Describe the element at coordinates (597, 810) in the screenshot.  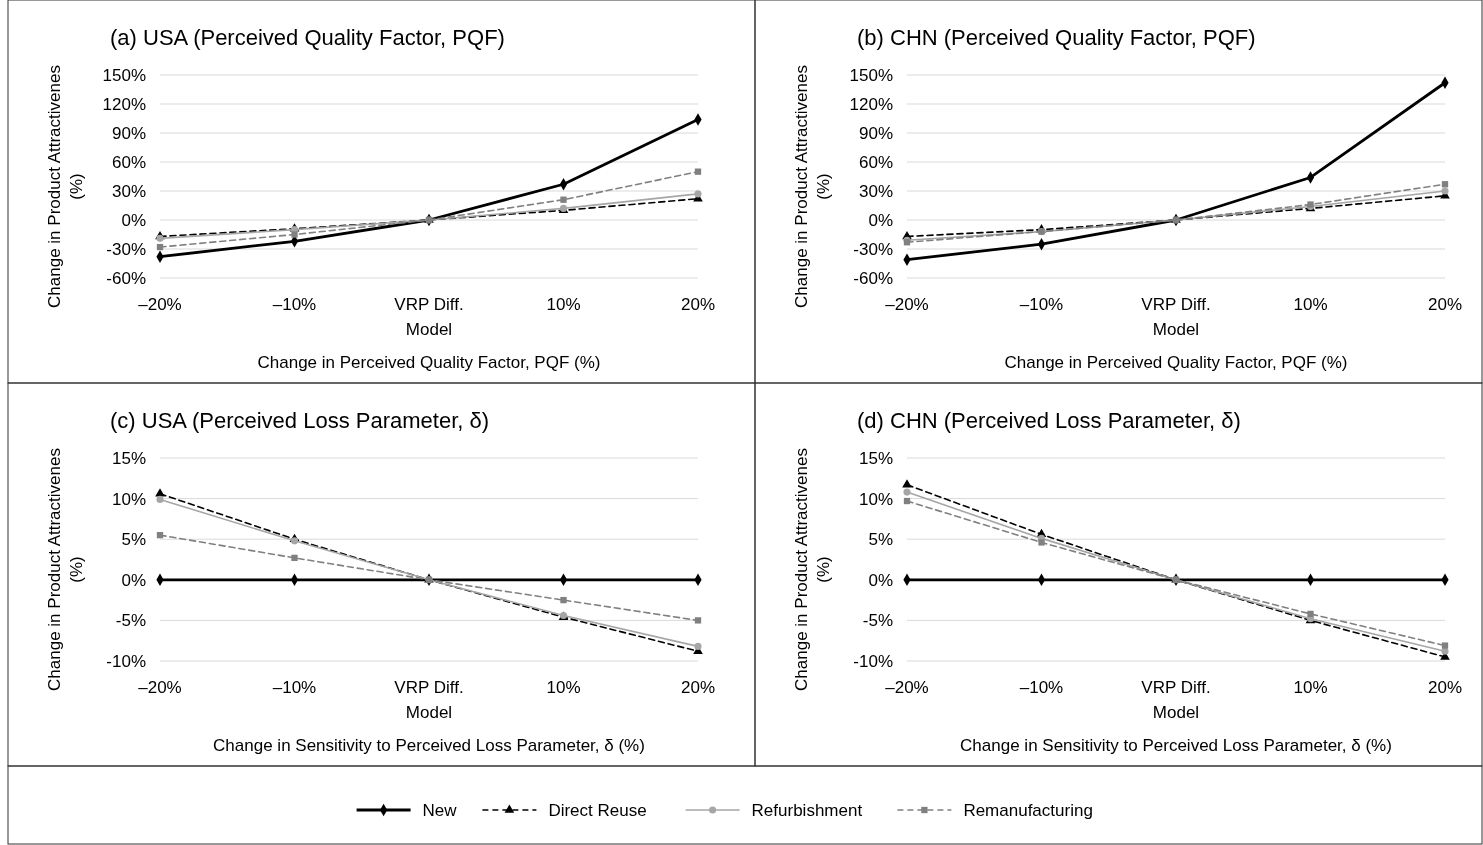
I see `legend-label: Direct Reuse` at that location.